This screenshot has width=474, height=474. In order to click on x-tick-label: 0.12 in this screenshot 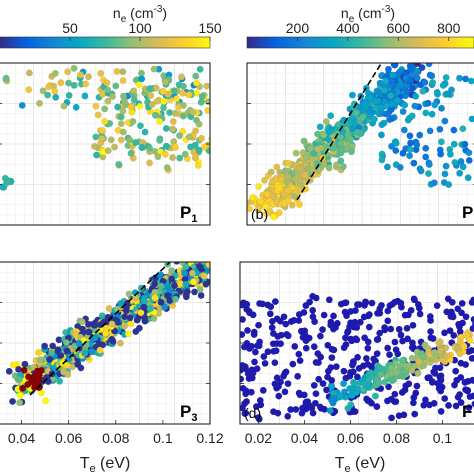, I will do `click(209, 438)`.